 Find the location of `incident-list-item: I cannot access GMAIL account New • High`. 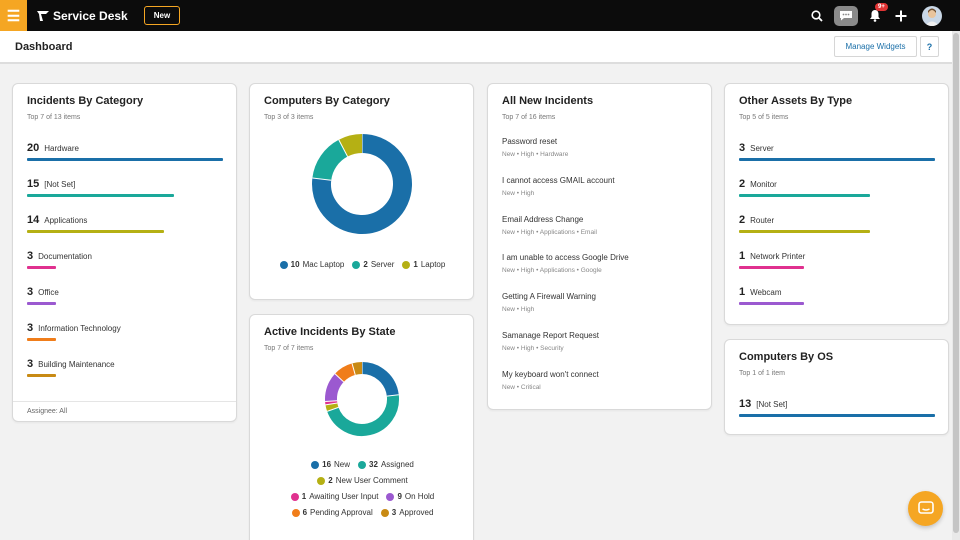

incident-list-item: I cannot access GMAIL account New • High is located at coordinates (558, 186).